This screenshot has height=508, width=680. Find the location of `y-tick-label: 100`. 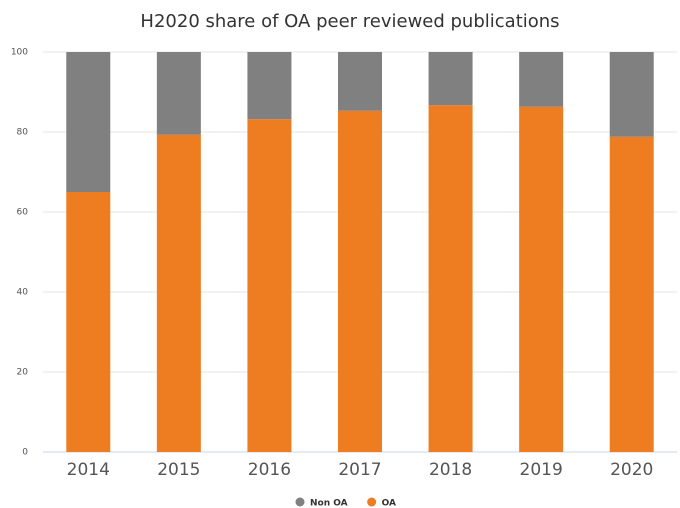

y-tick-label: 100 is located at coordinates (19, 53).